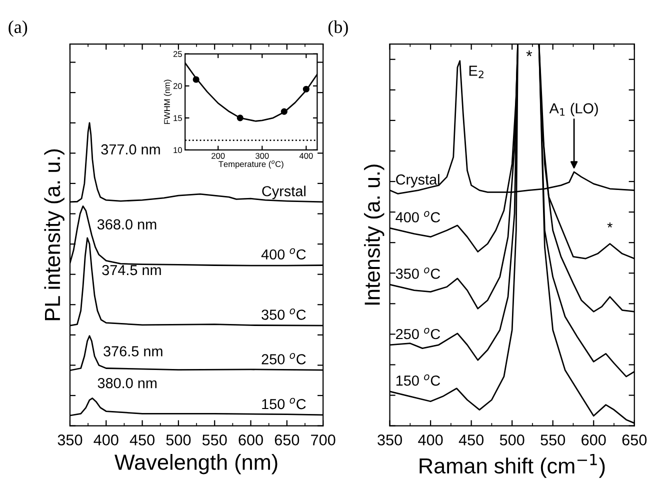 This screenshot has height=490, width=654. Describe the element at coordinates (178, 150) in the screenshot. I see `y-tick-label: 10` at that location.